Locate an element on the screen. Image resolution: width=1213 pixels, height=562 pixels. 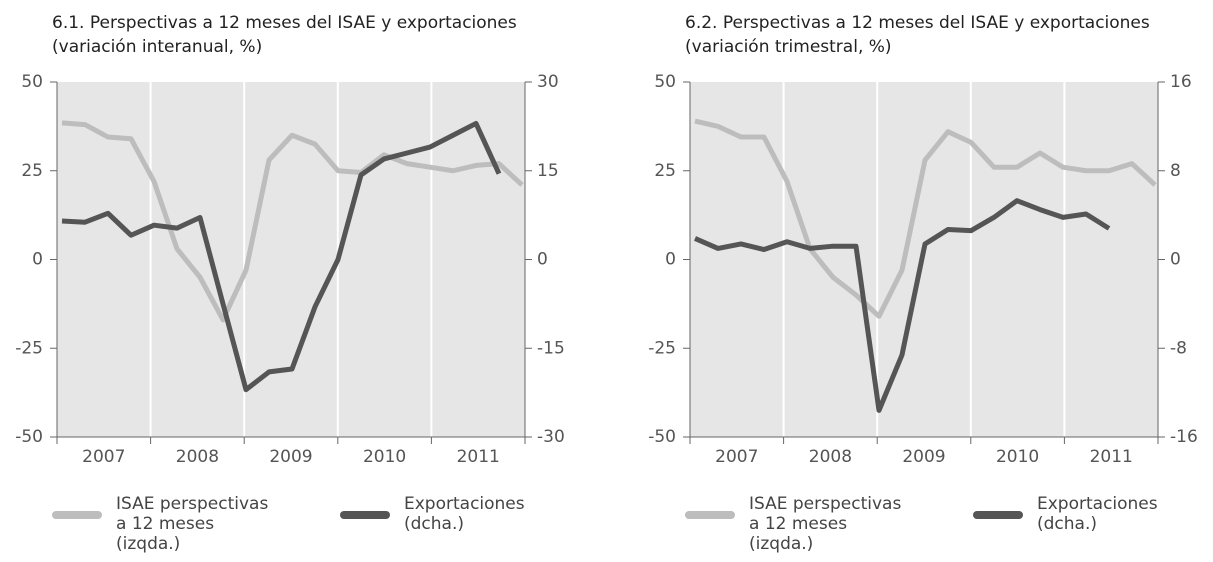
y2-tick-label: 15 is located at coordinates (548, 171).